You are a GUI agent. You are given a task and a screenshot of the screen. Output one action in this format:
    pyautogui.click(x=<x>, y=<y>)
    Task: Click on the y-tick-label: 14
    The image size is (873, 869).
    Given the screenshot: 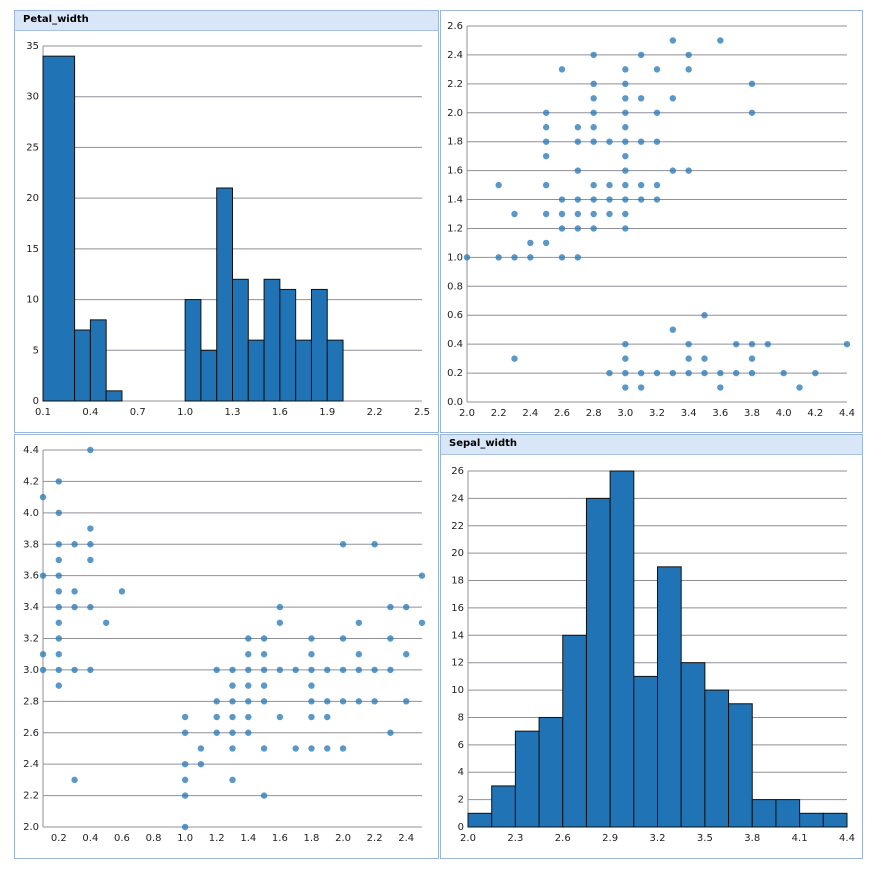 What is the action you would take?
    pyautogui.click(x=457, y=635)
    